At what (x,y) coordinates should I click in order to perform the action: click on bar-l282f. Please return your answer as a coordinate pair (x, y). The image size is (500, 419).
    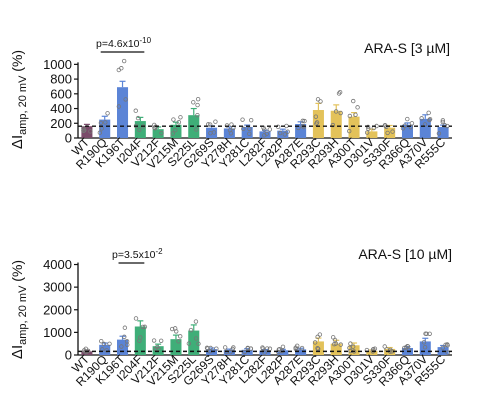
    Looking at the image, I should click on (265, 352).